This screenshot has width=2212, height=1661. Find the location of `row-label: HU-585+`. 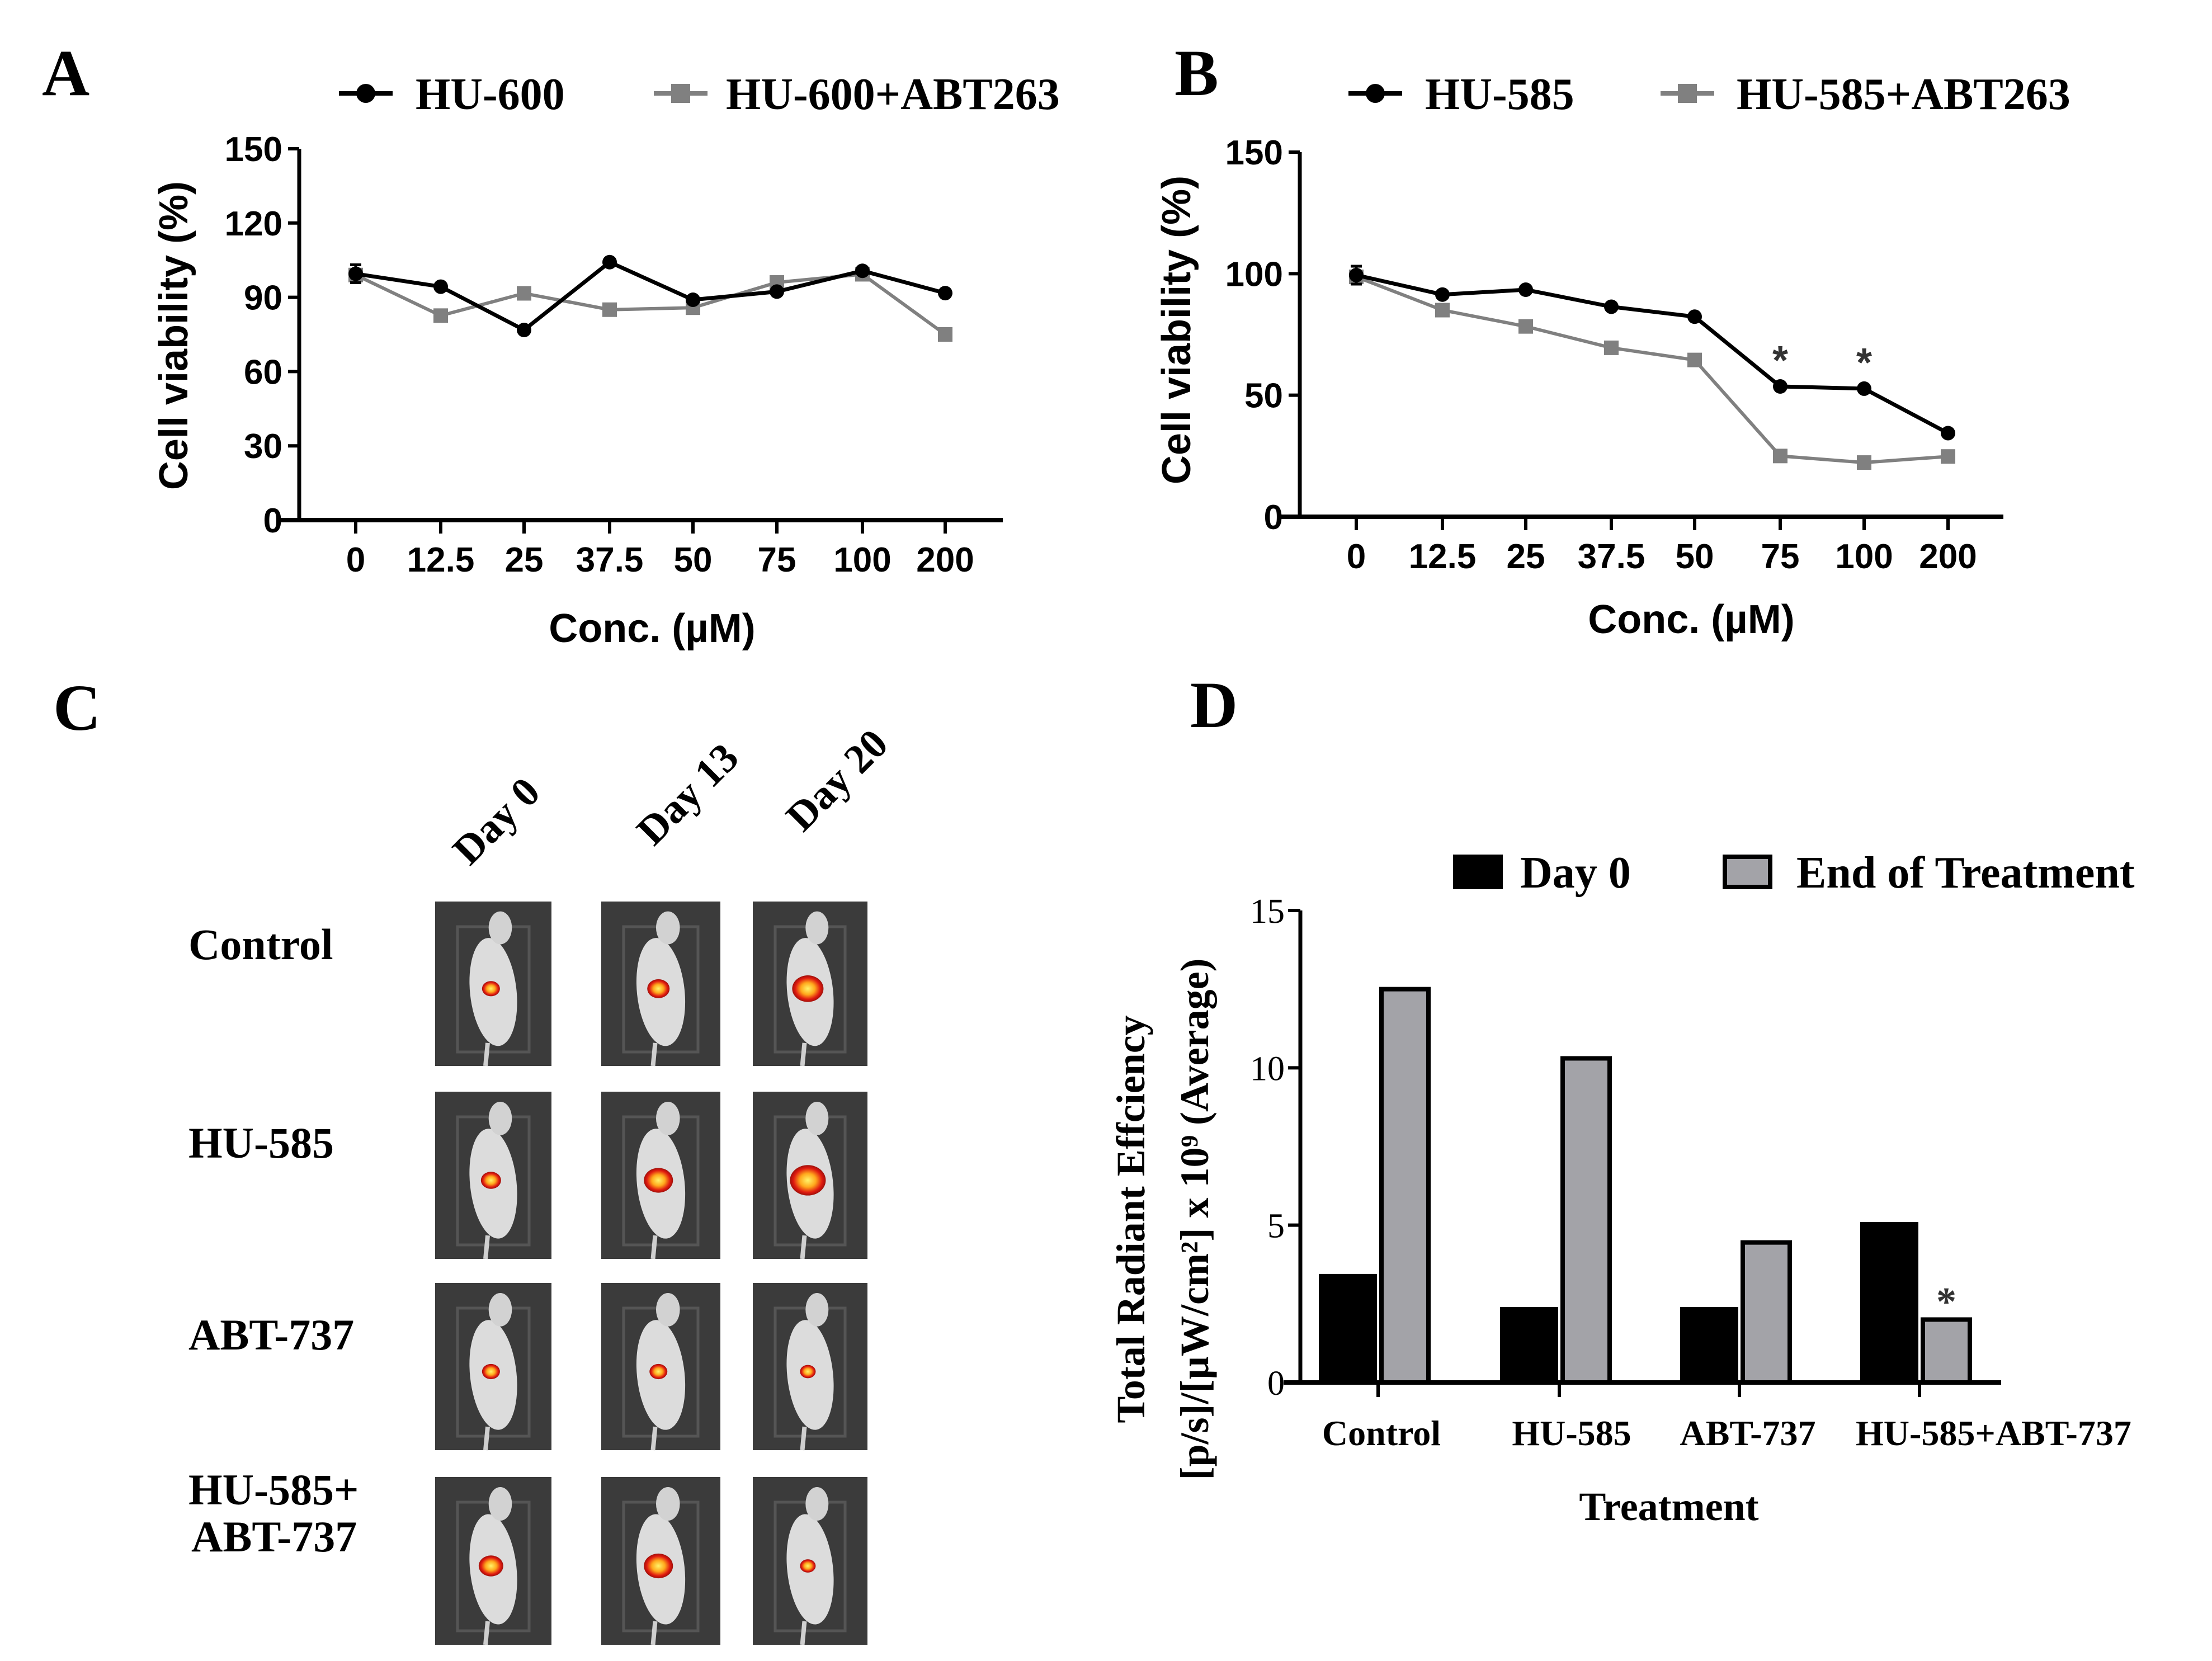

row-label: HU-585+ is located at coordinates (273, 1489).